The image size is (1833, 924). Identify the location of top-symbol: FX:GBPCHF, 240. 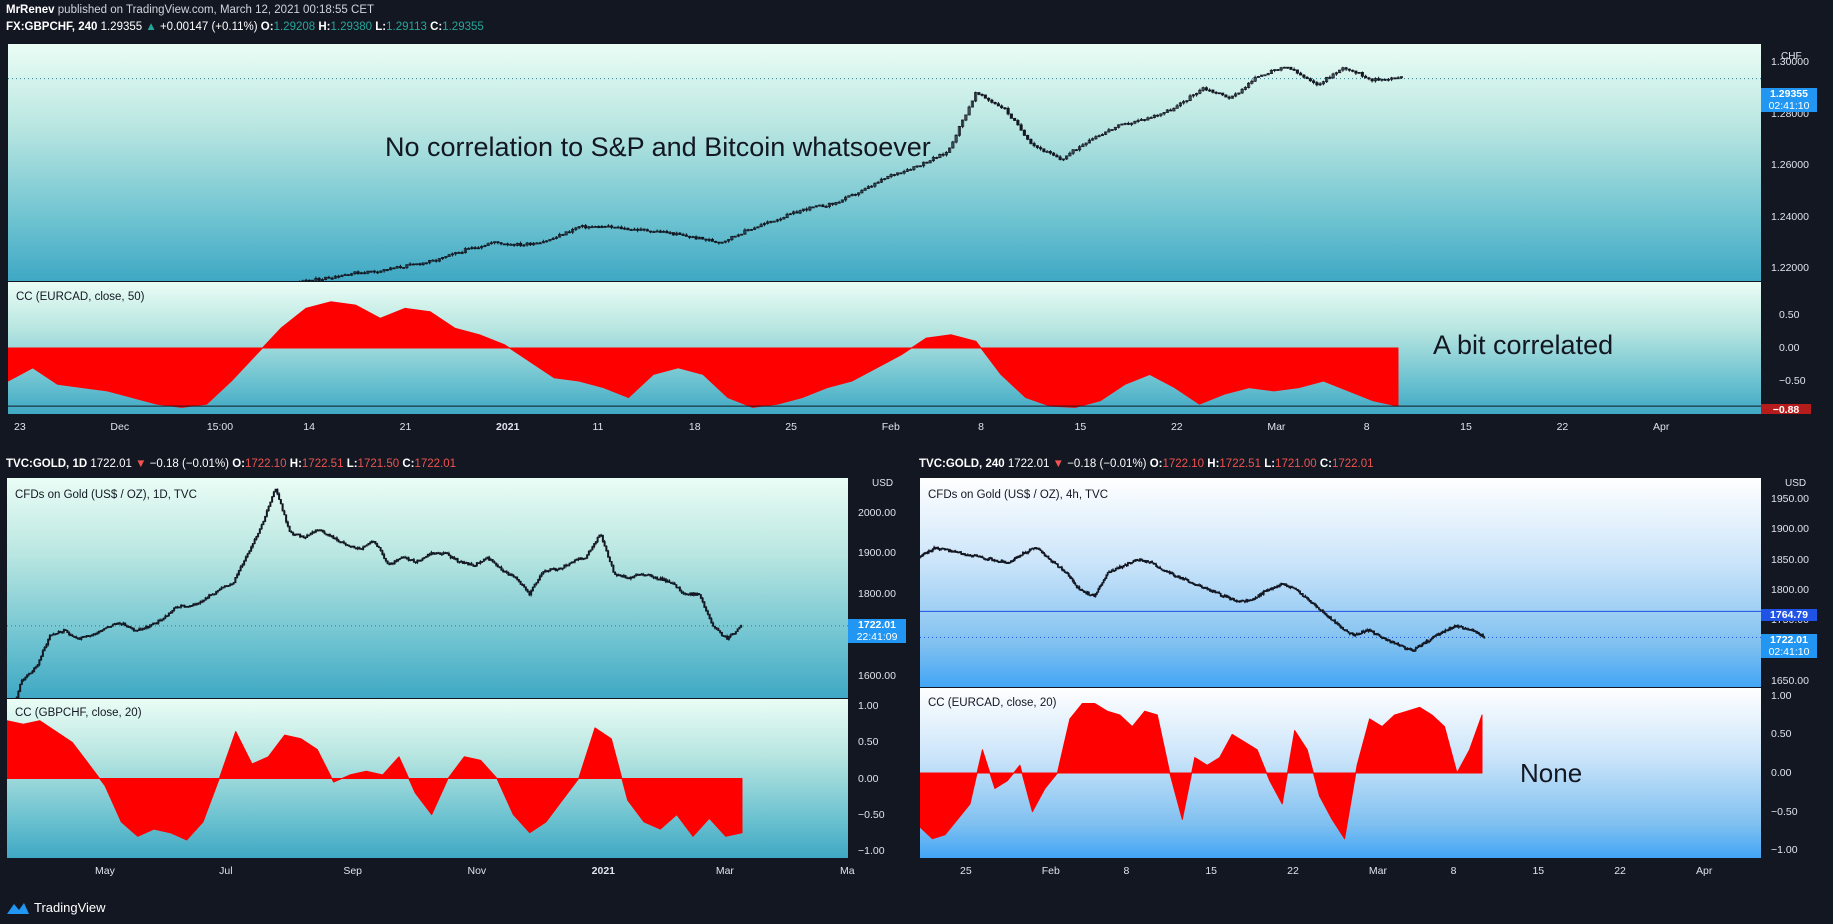
(52, 27).